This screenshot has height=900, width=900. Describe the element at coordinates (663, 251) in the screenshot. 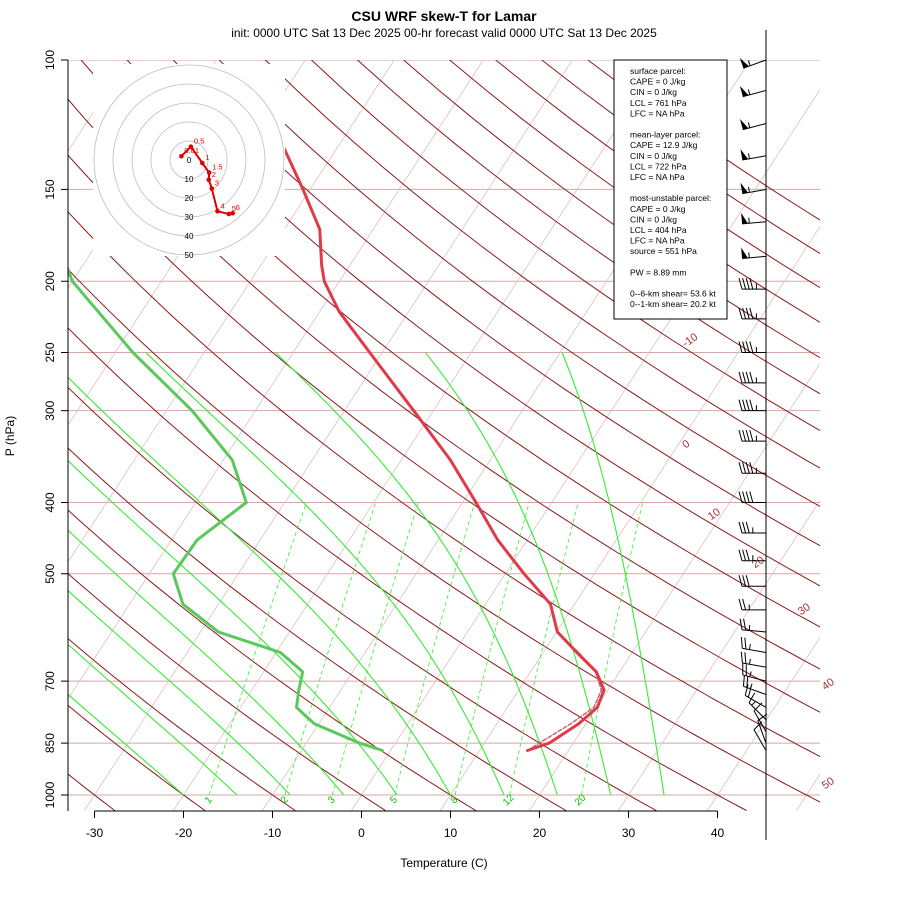

I see `info-box-line: source = 551 hPa` at that location.